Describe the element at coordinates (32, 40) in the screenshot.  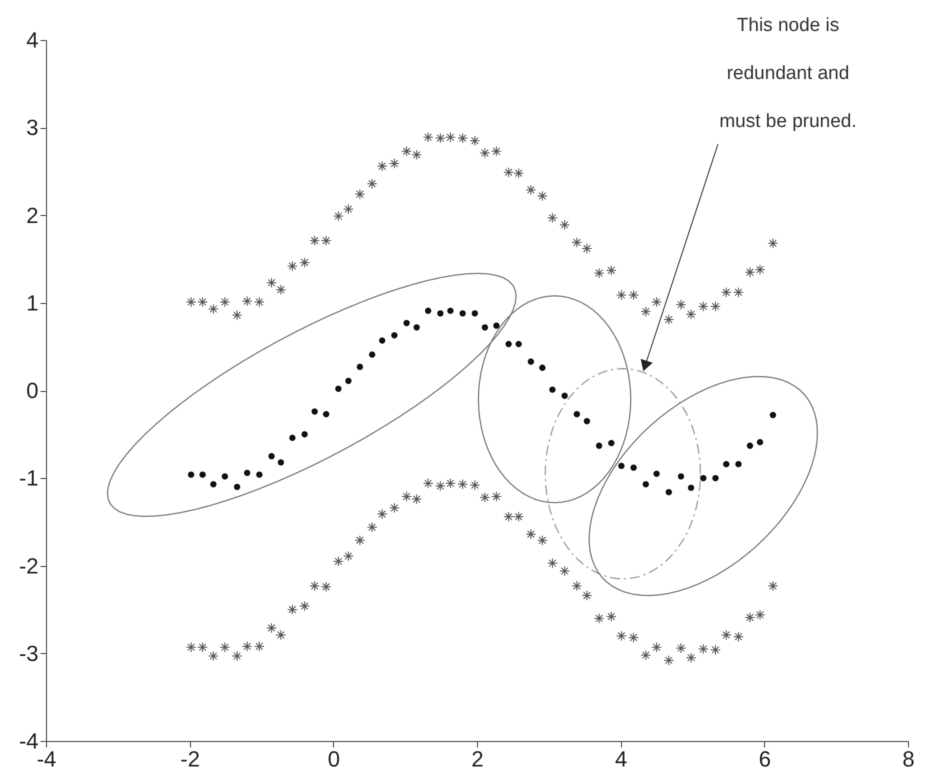
I see `y-tick-label: 4` at that location.